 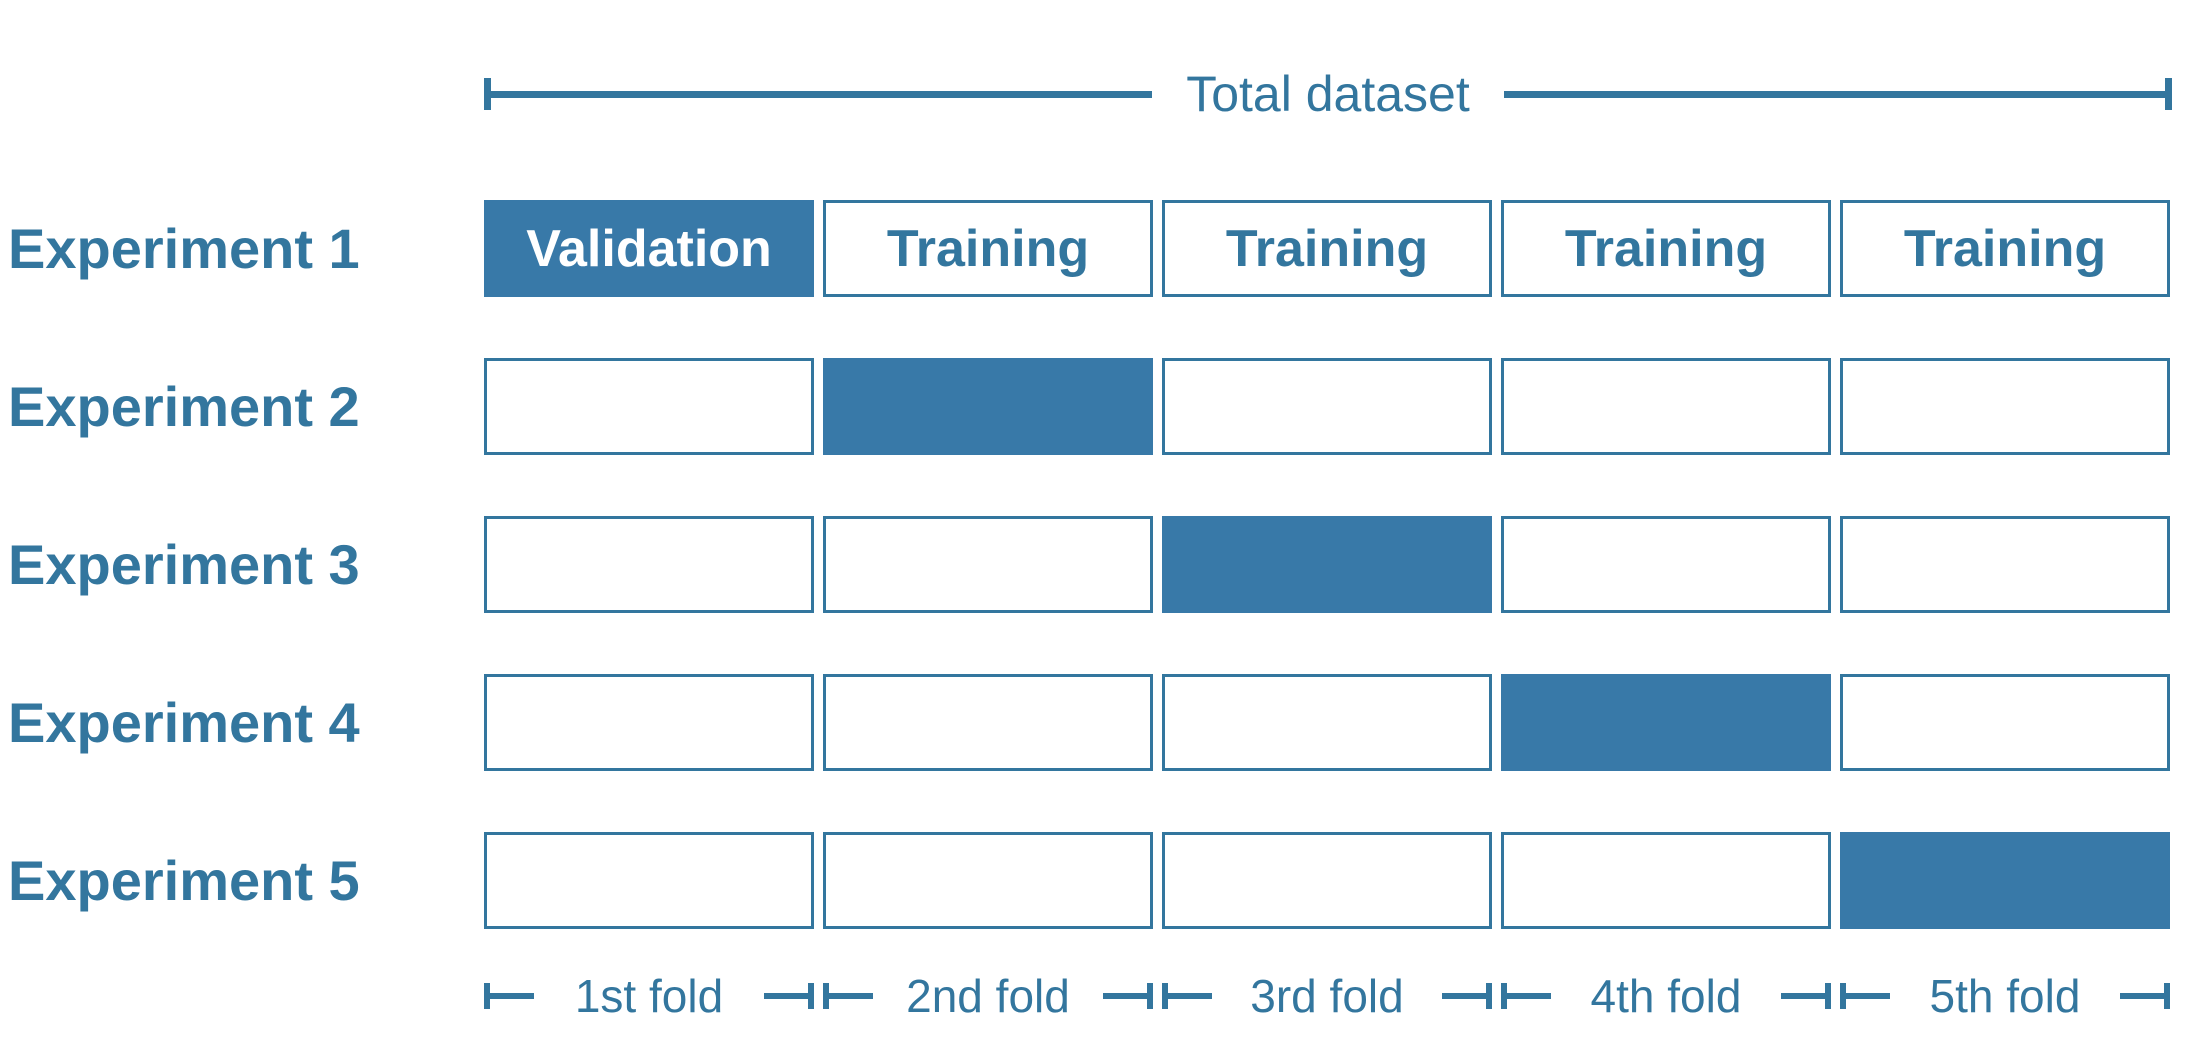 I want to click on ruler-right-tick-icon, so click(x=2168, y=94).